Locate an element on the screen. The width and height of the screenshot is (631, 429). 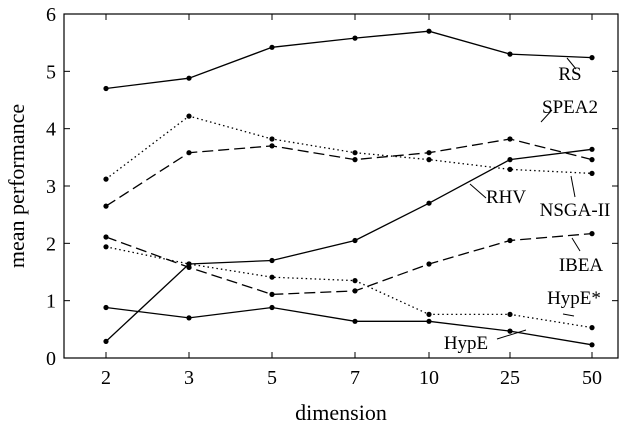
series-line-ibea is located at coordinates (349, 264).